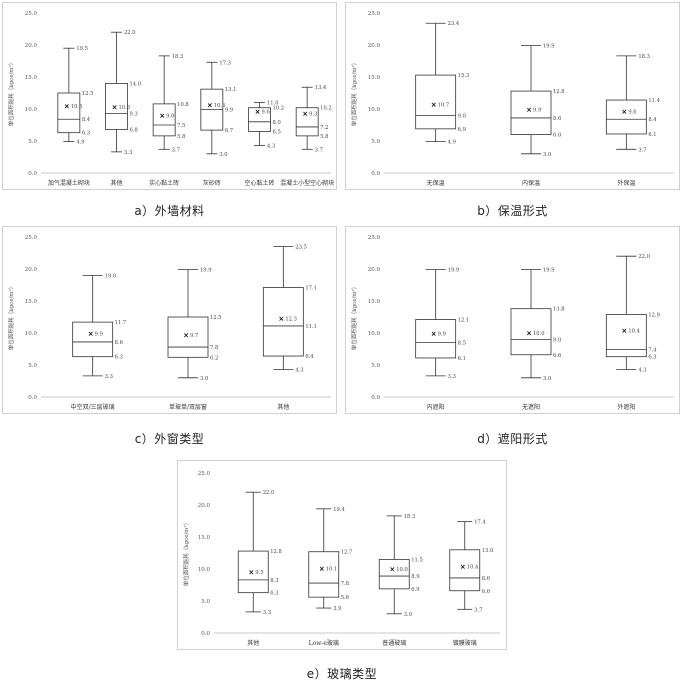 Image resolution: width=684 pixels, height=682 pixels. What do you see at coordinates (181, 126) in the screenshot?
I see `label-median: 7.5` at bounding box center [181, 126].